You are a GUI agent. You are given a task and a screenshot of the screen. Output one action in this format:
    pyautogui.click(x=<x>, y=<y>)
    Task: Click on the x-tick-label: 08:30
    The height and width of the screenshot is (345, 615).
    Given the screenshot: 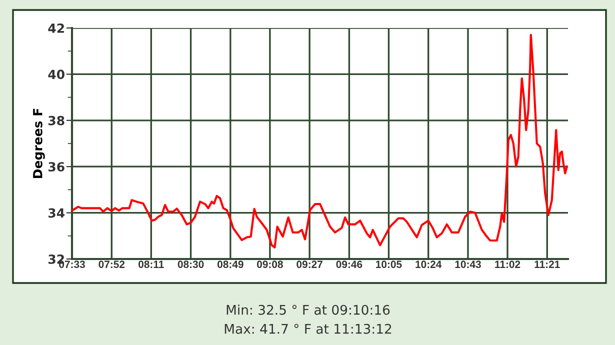 What is the action you would take?
    pyautogui.click(x=191, y=264)
    